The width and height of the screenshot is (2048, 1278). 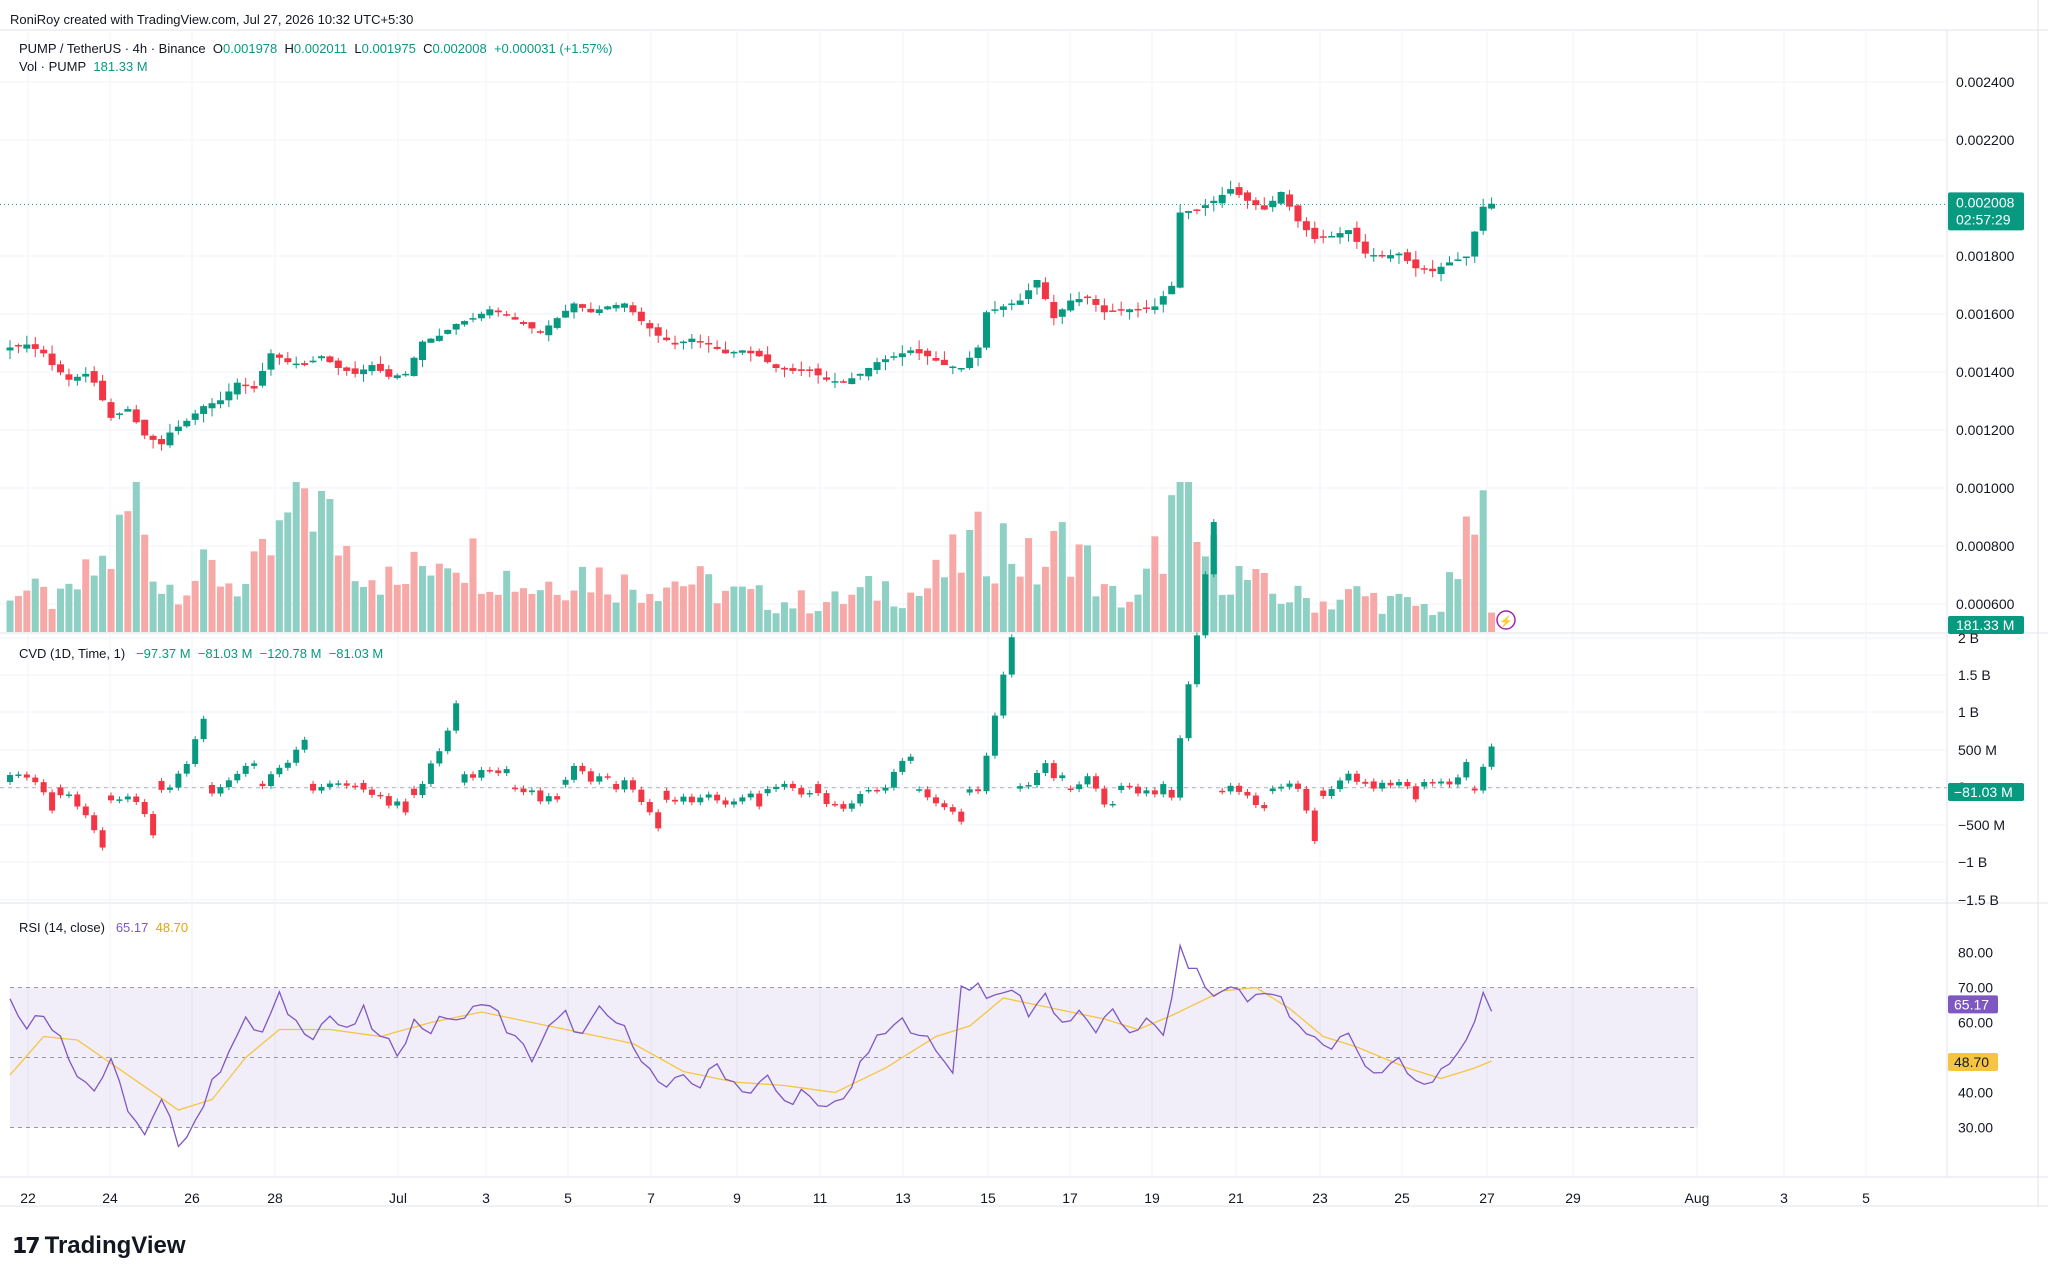 I want to click on cvd-tick-label: −1.5 B, so click(x=1978, y=900).